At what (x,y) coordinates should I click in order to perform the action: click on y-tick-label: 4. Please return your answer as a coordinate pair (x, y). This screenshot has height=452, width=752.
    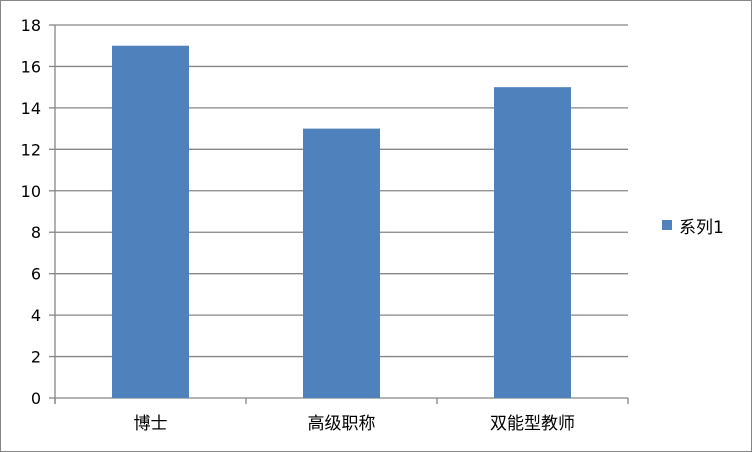
    Looking at the image, I should click on (36, 315).